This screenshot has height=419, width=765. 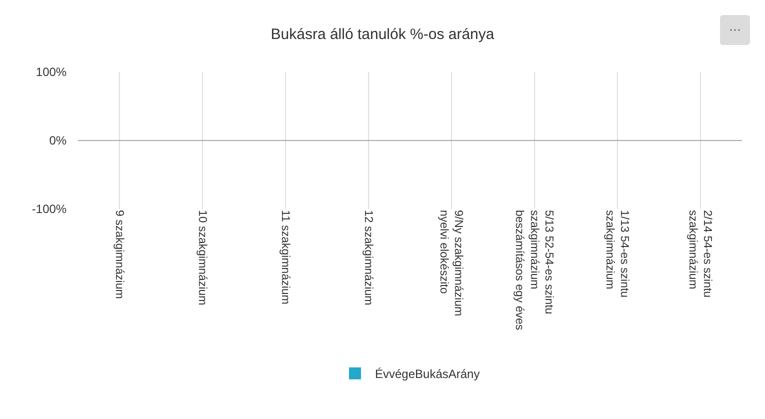 What do you see at coordinates (51, 72) in the screenshot?
I see `y-tick-label: 100%` at bounding box center [51, 72].